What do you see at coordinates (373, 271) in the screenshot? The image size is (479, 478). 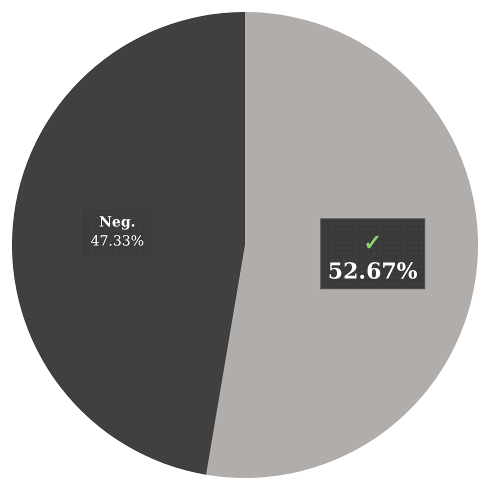 I see `data-label: 52.67%` at bounding box center [373, 271].